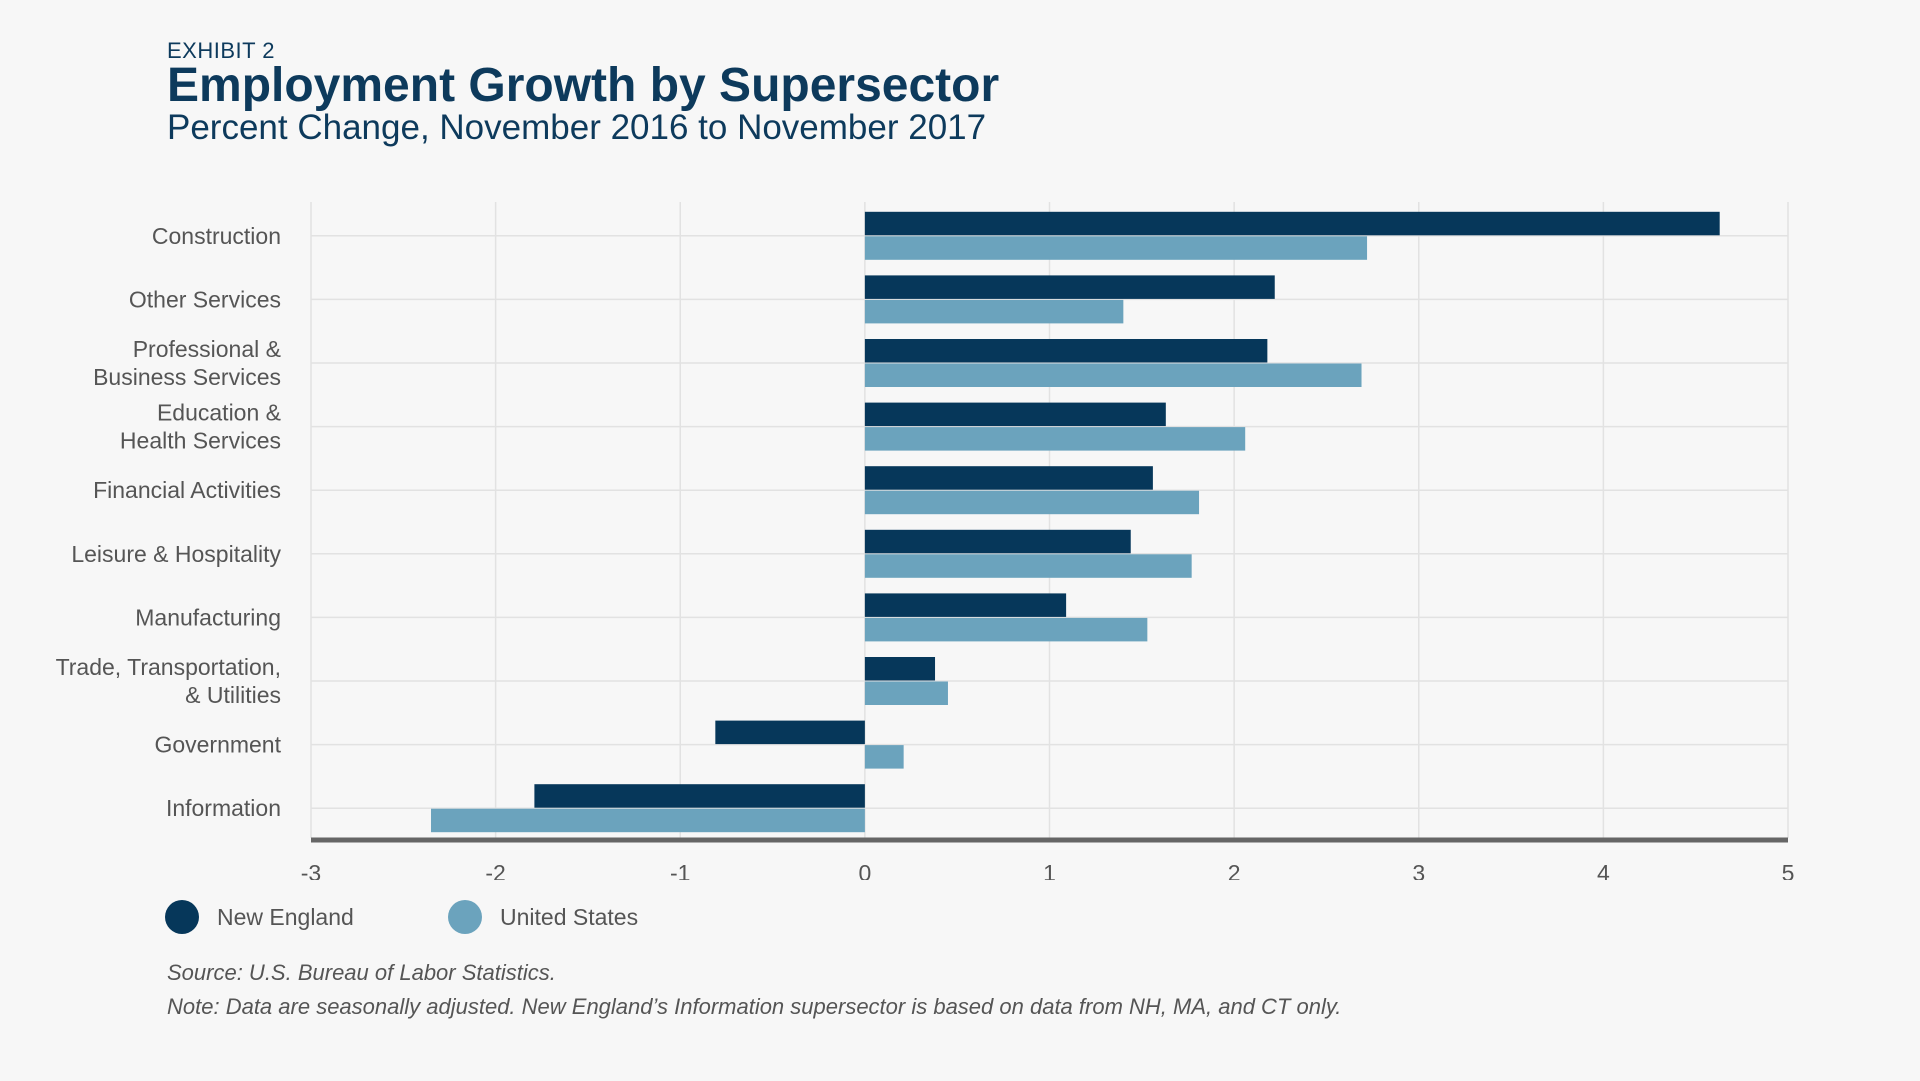 This screenshot has width=1920, height=1081. I want to click on category-label: Education &, so click(219, 413).